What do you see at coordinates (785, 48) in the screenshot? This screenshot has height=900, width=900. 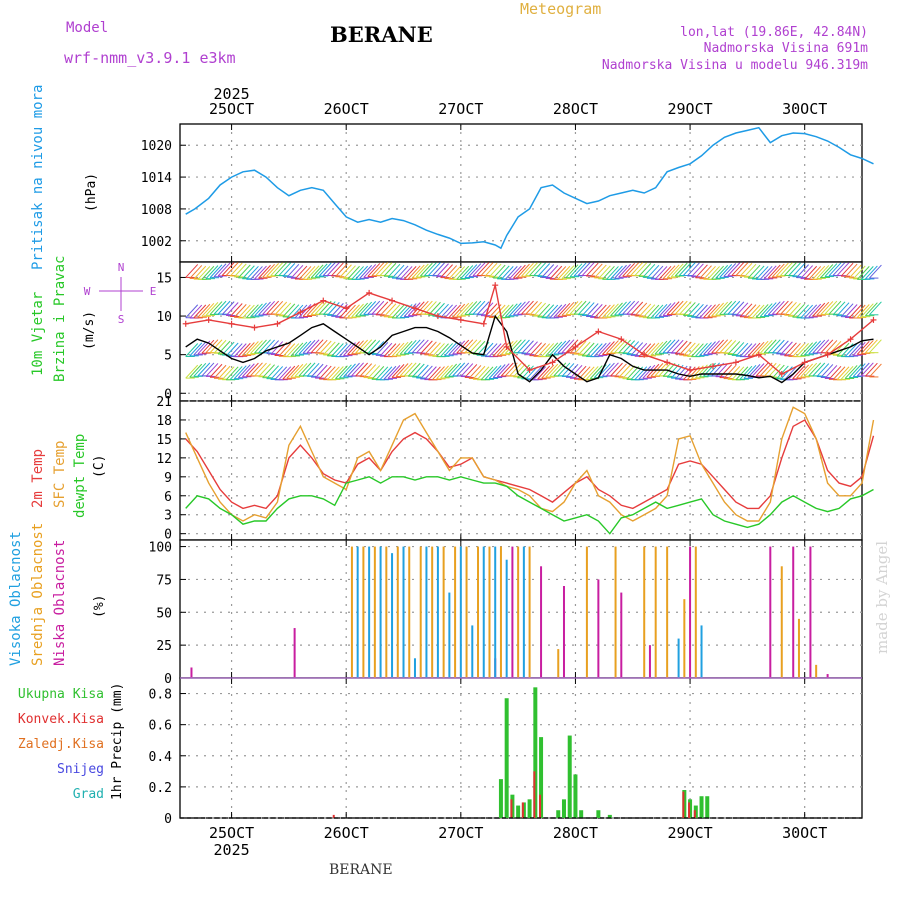 I see `elevation-label: Nadmorska Visina 691m` at bounding box center [785, 48].